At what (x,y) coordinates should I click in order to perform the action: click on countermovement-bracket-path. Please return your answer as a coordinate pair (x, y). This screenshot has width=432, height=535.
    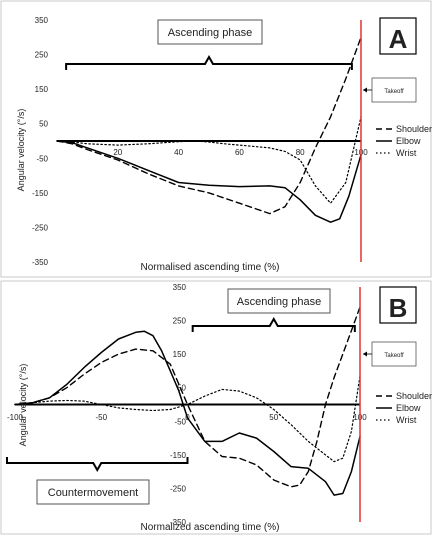
    Looking at the image, I should click on (97, 465).